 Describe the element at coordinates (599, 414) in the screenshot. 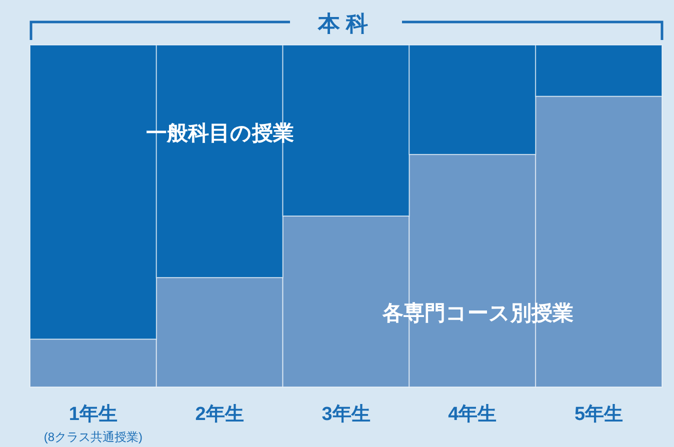

I see `x-tick-label: 5年生` at that location.